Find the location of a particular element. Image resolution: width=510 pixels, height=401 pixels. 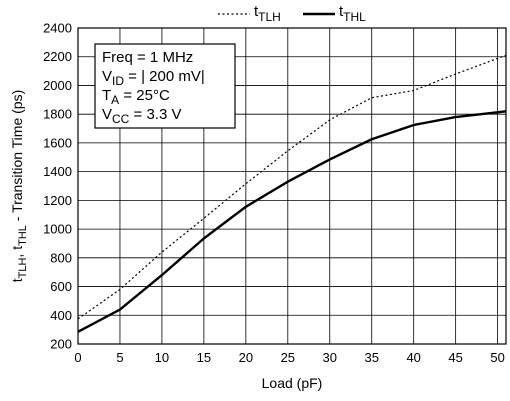

y-tick-label: 2400 is located at coordinates (57, 28).